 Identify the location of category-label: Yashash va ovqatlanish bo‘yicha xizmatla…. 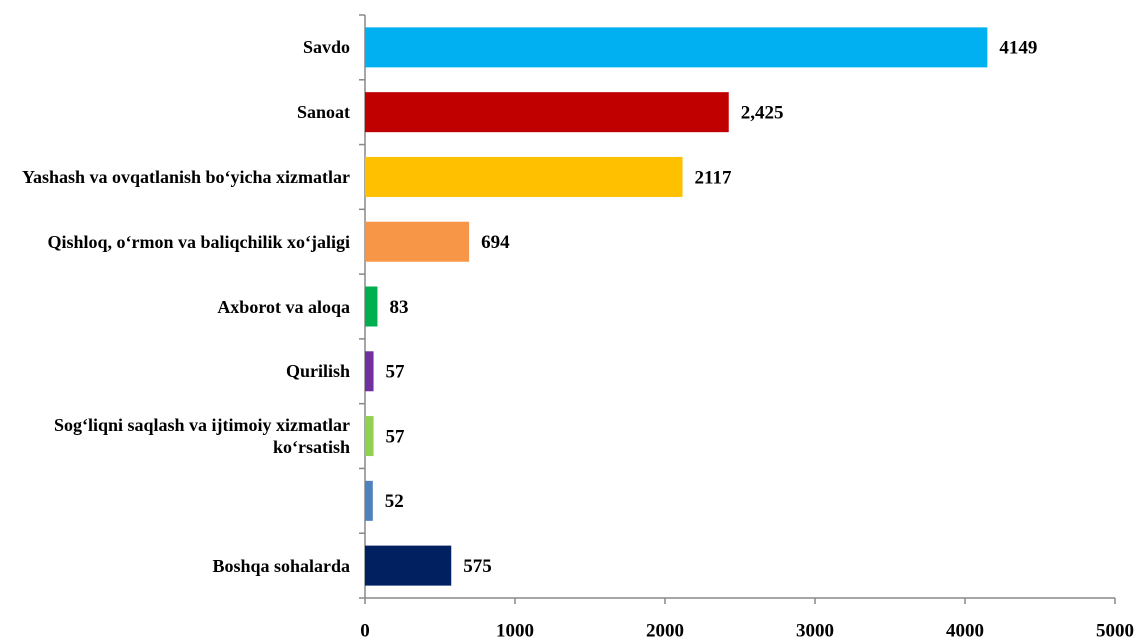
(185, 176).